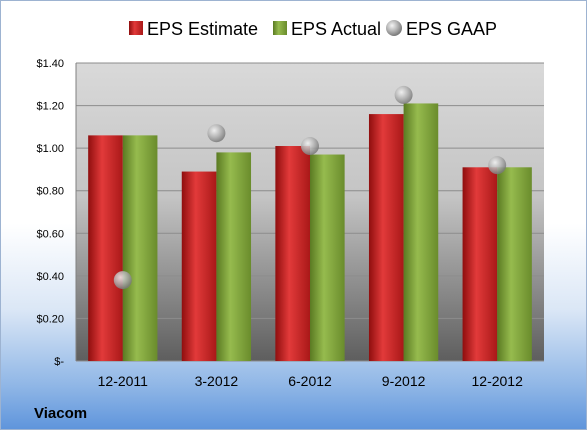 This screenshot has height=431, width=587. I want to click on x-axis-categories: 12-2011 3-2012 6-2012 9-2012 12-2012, so click(310, 381).